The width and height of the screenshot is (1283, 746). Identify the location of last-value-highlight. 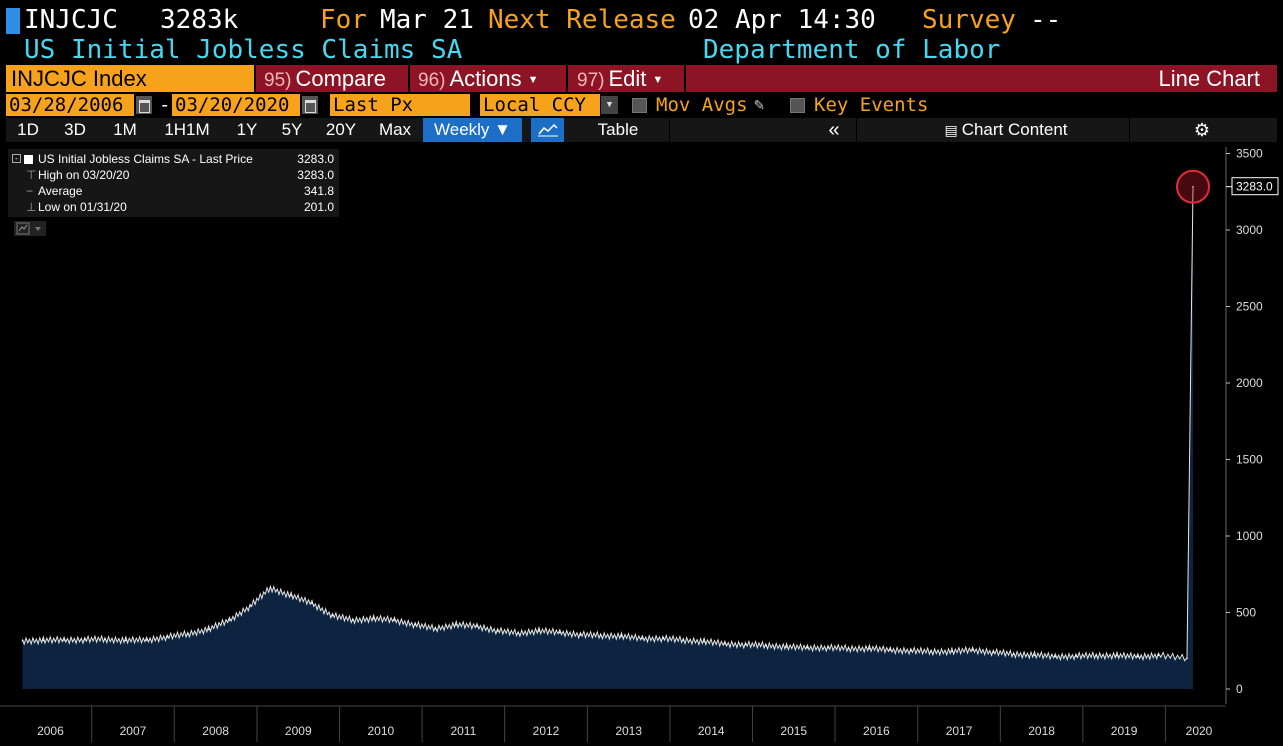
(1193, 186).